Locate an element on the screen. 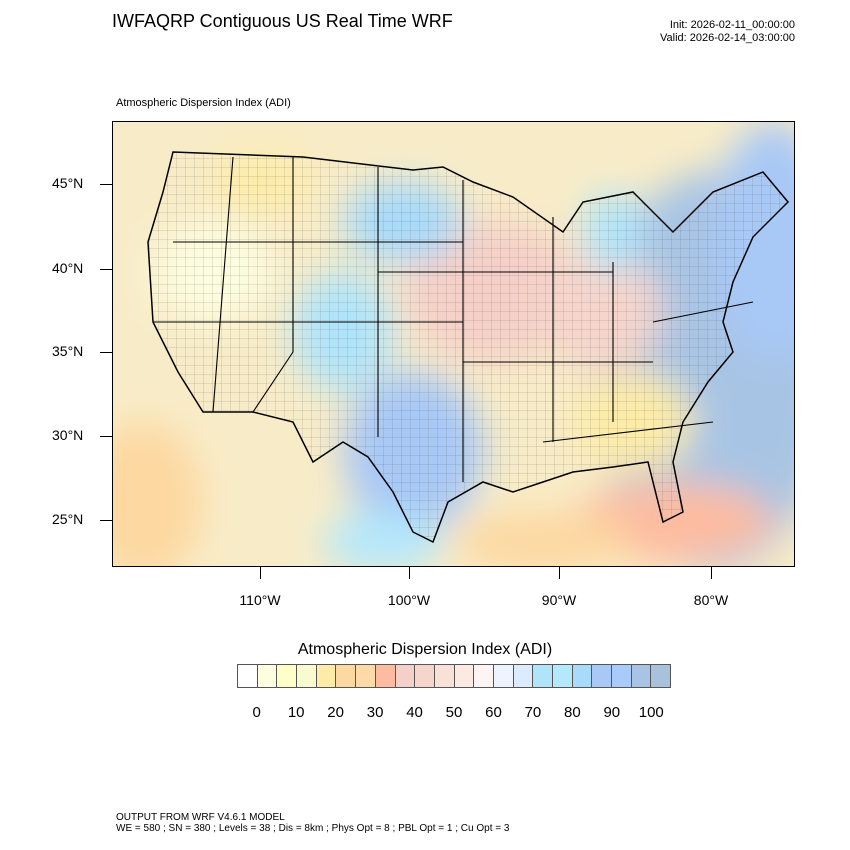 The image size is (850, 850). colorbar-label: 90 is located at coordinates (612, 712).